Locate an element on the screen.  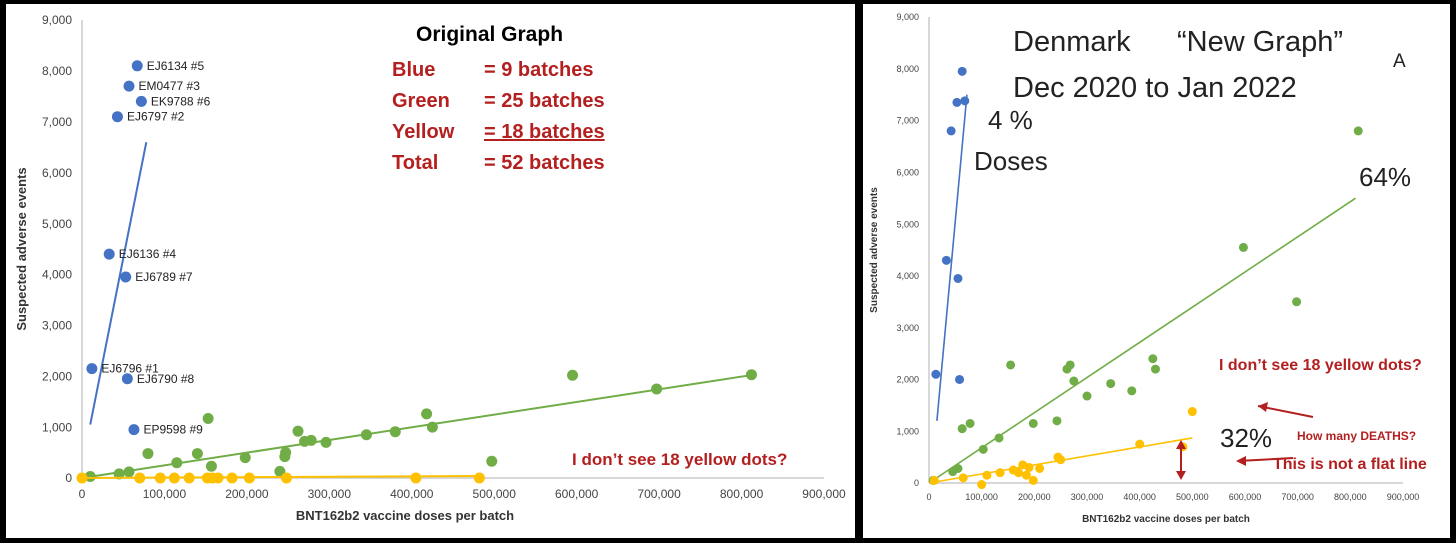
left-y-tick-label: 5,000 is located at coordinates (57, 224).